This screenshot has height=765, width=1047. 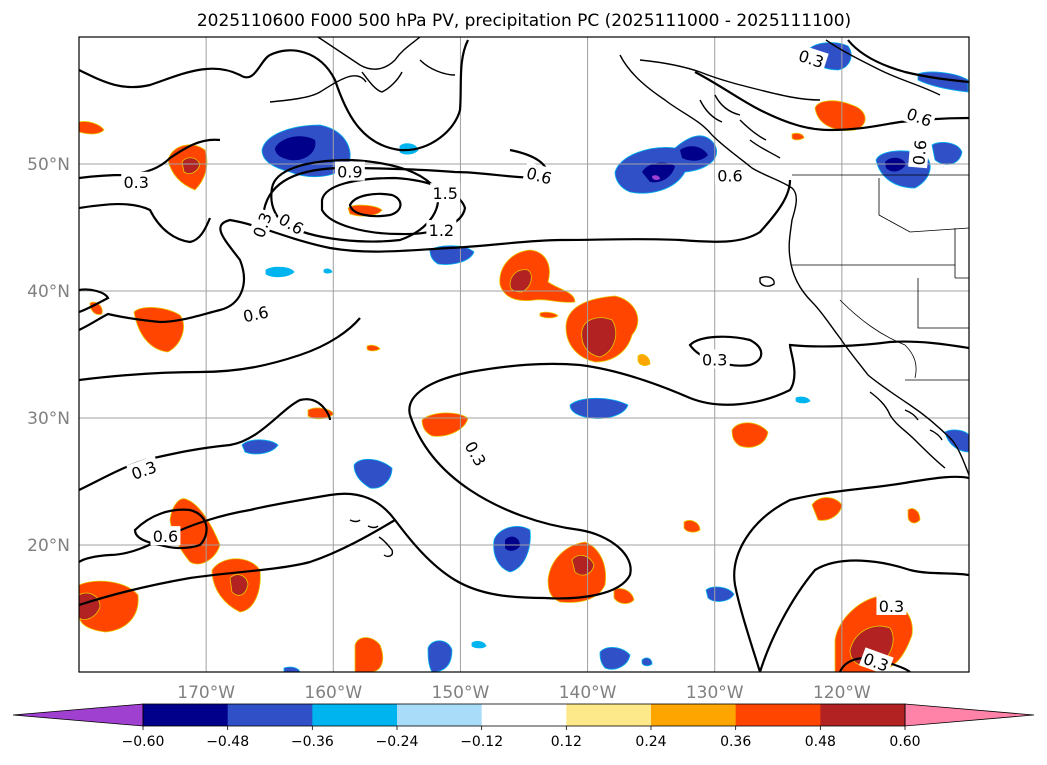 What do you see at coordinates (904, 742) in the screenshot?
I see `colorbar-tick-label: 0.60` at bounding box center [904, 742].